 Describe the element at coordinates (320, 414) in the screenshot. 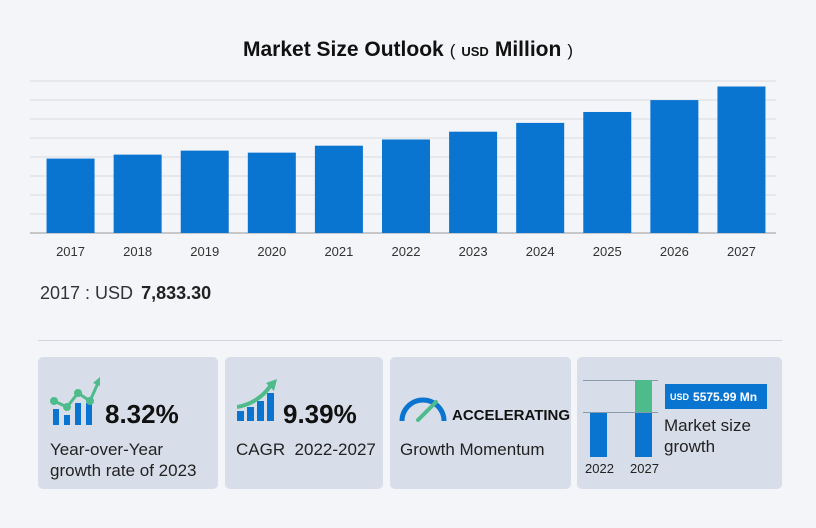

I see `cagr-value: 9.39%` at that location.